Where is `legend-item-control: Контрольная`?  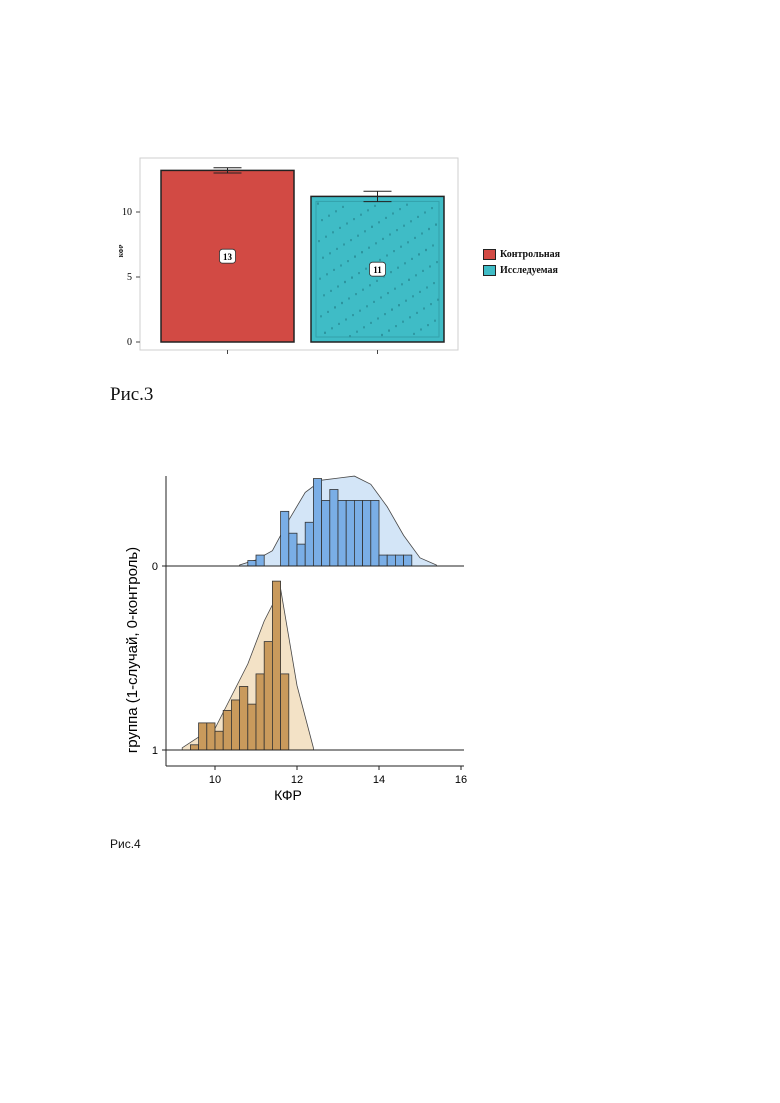 legend-item-control: Контрольная is located at coordinates (521, 254).